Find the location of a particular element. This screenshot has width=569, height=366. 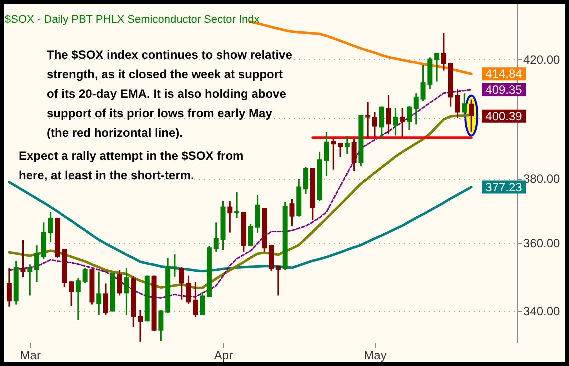

y-tick-label: 360.00 is located at coordinates (542, 243).